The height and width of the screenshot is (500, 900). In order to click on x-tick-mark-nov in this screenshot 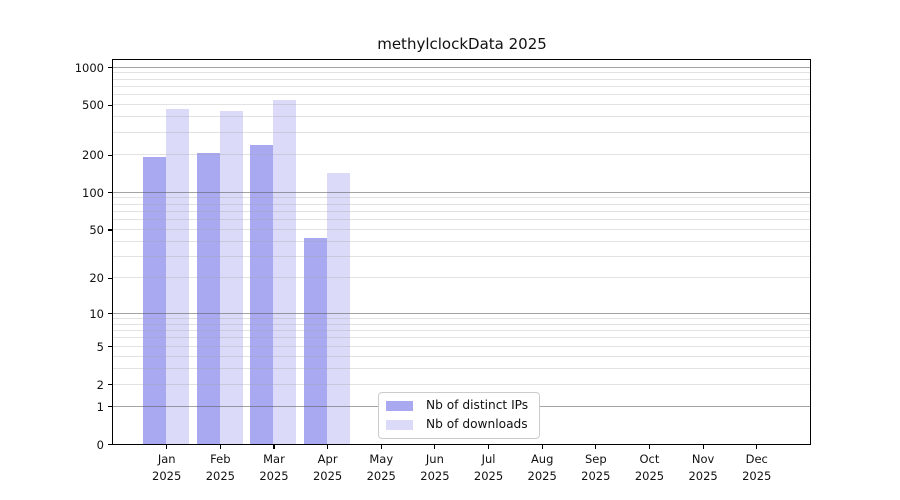, I will do `click(703, 446)`.